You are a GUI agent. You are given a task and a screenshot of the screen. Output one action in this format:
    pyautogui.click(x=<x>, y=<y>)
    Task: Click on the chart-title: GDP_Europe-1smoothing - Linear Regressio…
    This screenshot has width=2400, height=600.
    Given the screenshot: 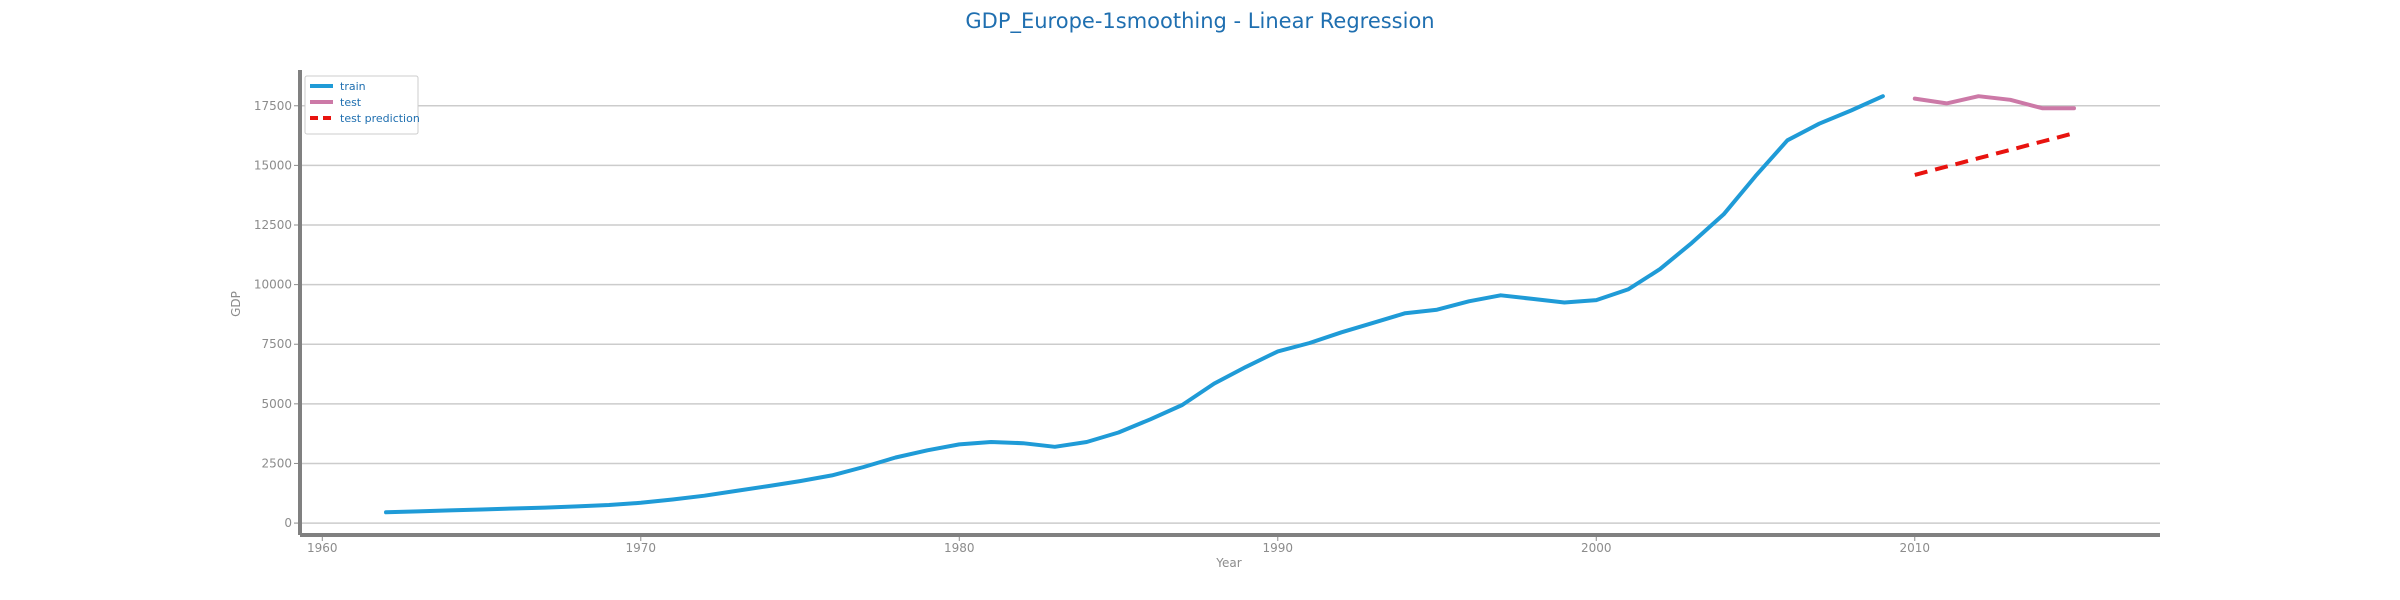 What is the action you would take?
    pyautogui.click(x=1199, y=21)
    